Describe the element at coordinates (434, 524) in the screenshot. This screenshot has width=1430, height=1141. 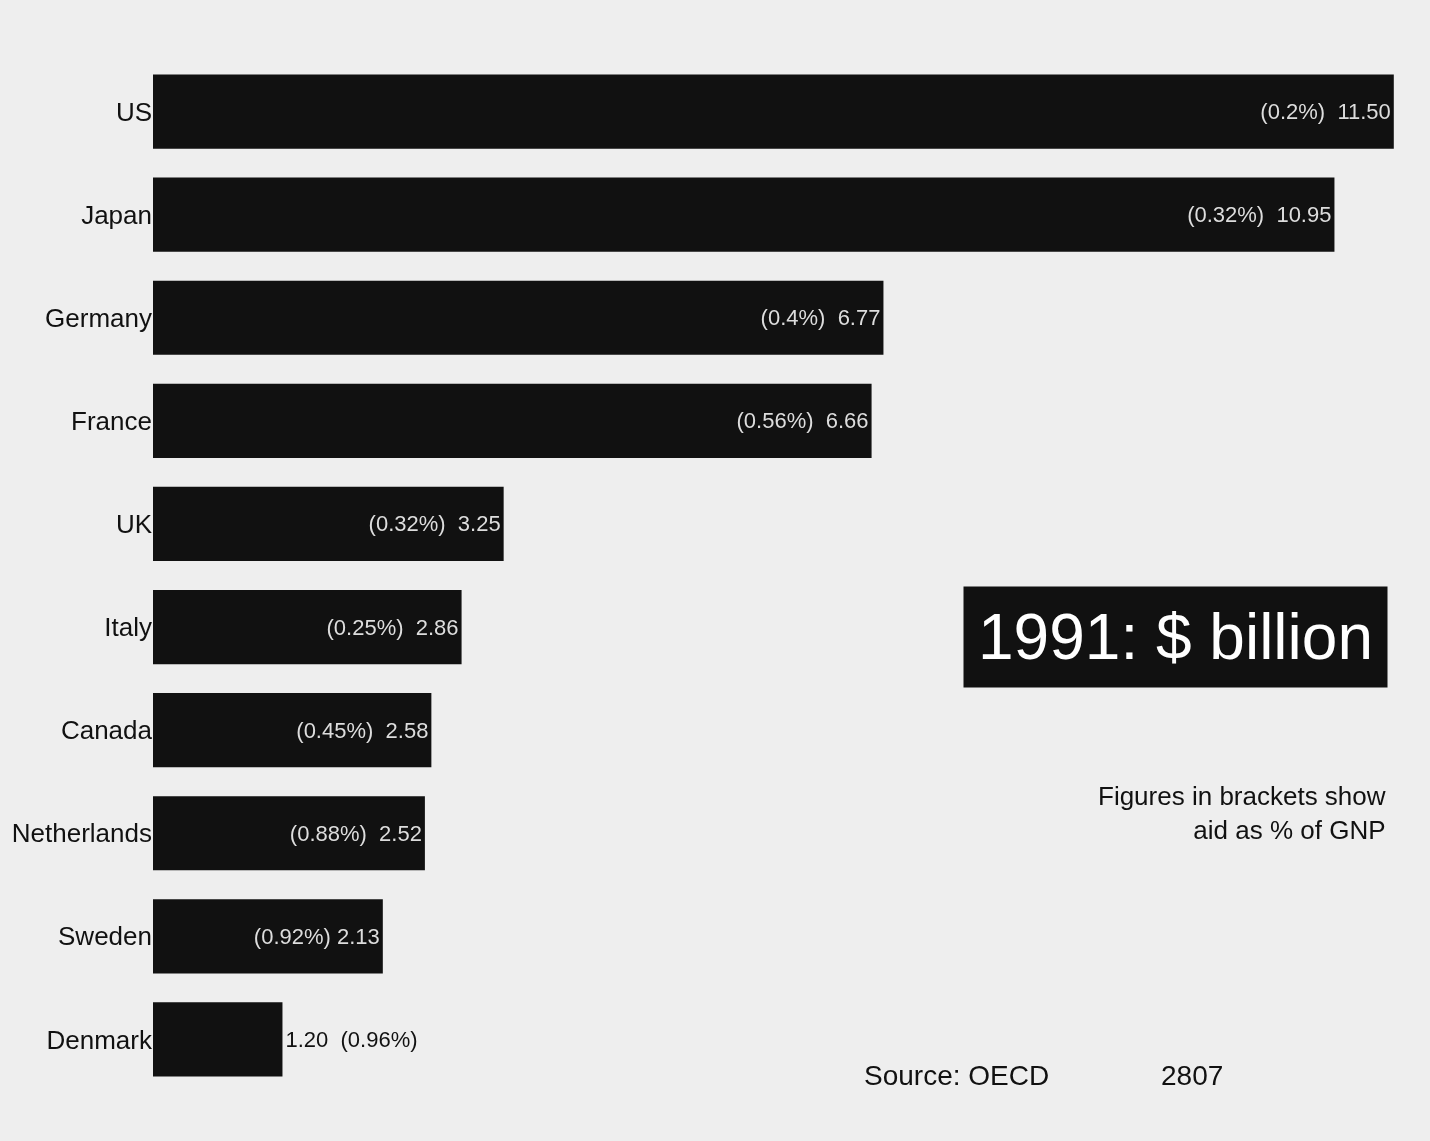
I see `data-label: (0.32%) 3.25` at that location.